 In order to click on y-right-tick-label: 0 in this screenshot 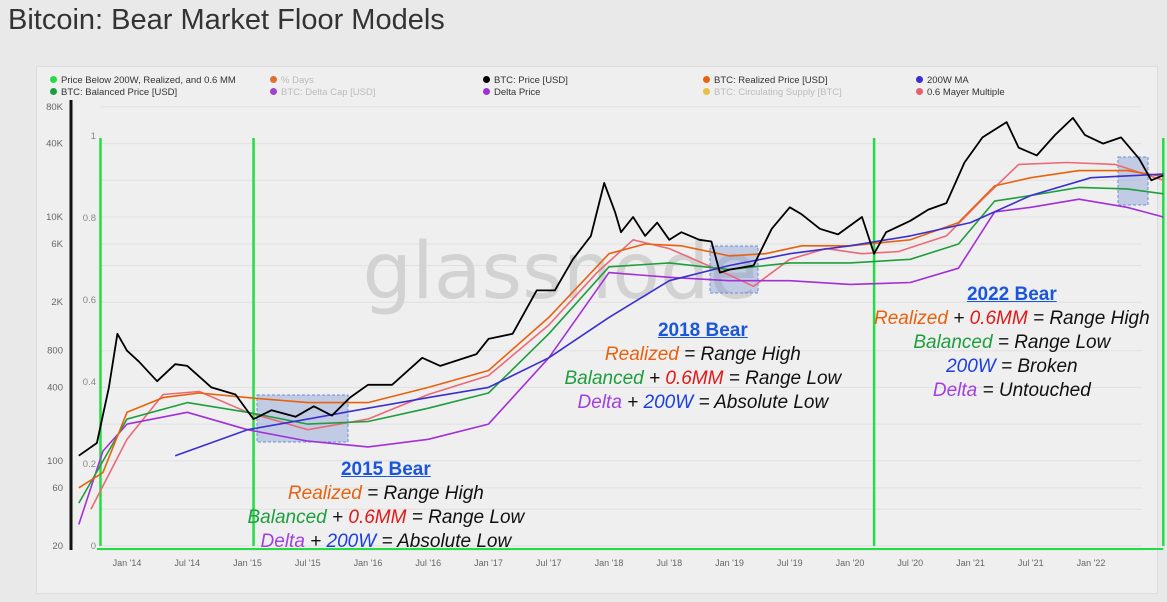, I will do `click(93, 546)`.